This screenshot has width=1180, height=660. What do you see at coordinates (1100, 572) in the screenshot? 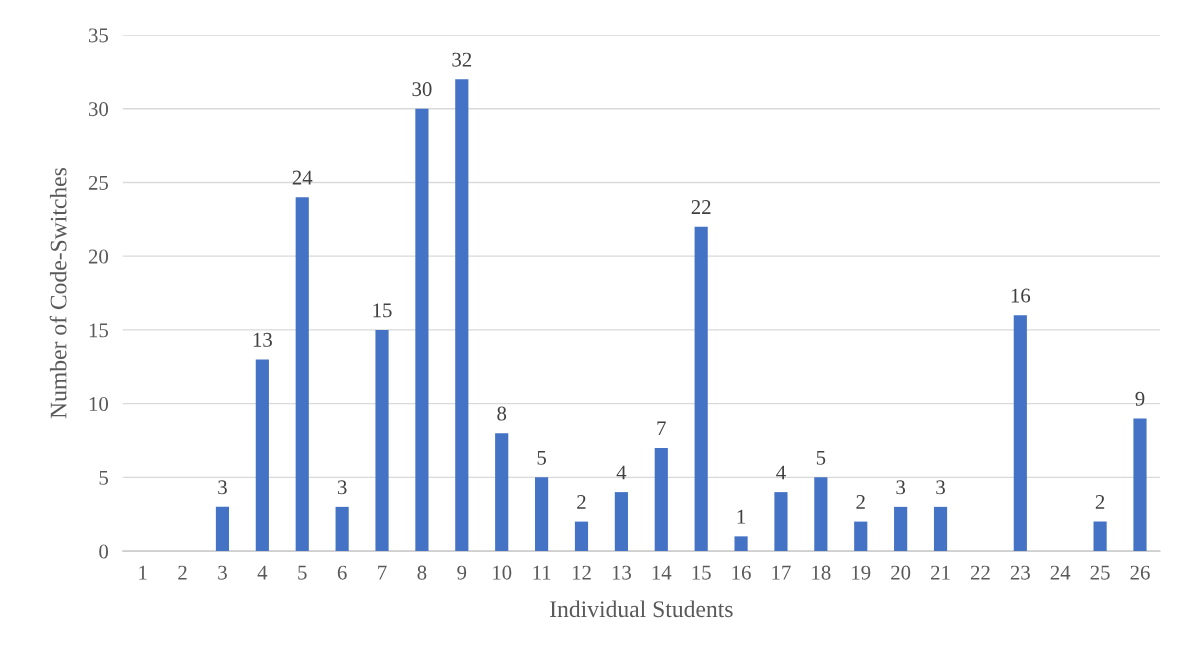
I see `x-tick-label: 25` at bounding box center [1100, 572].